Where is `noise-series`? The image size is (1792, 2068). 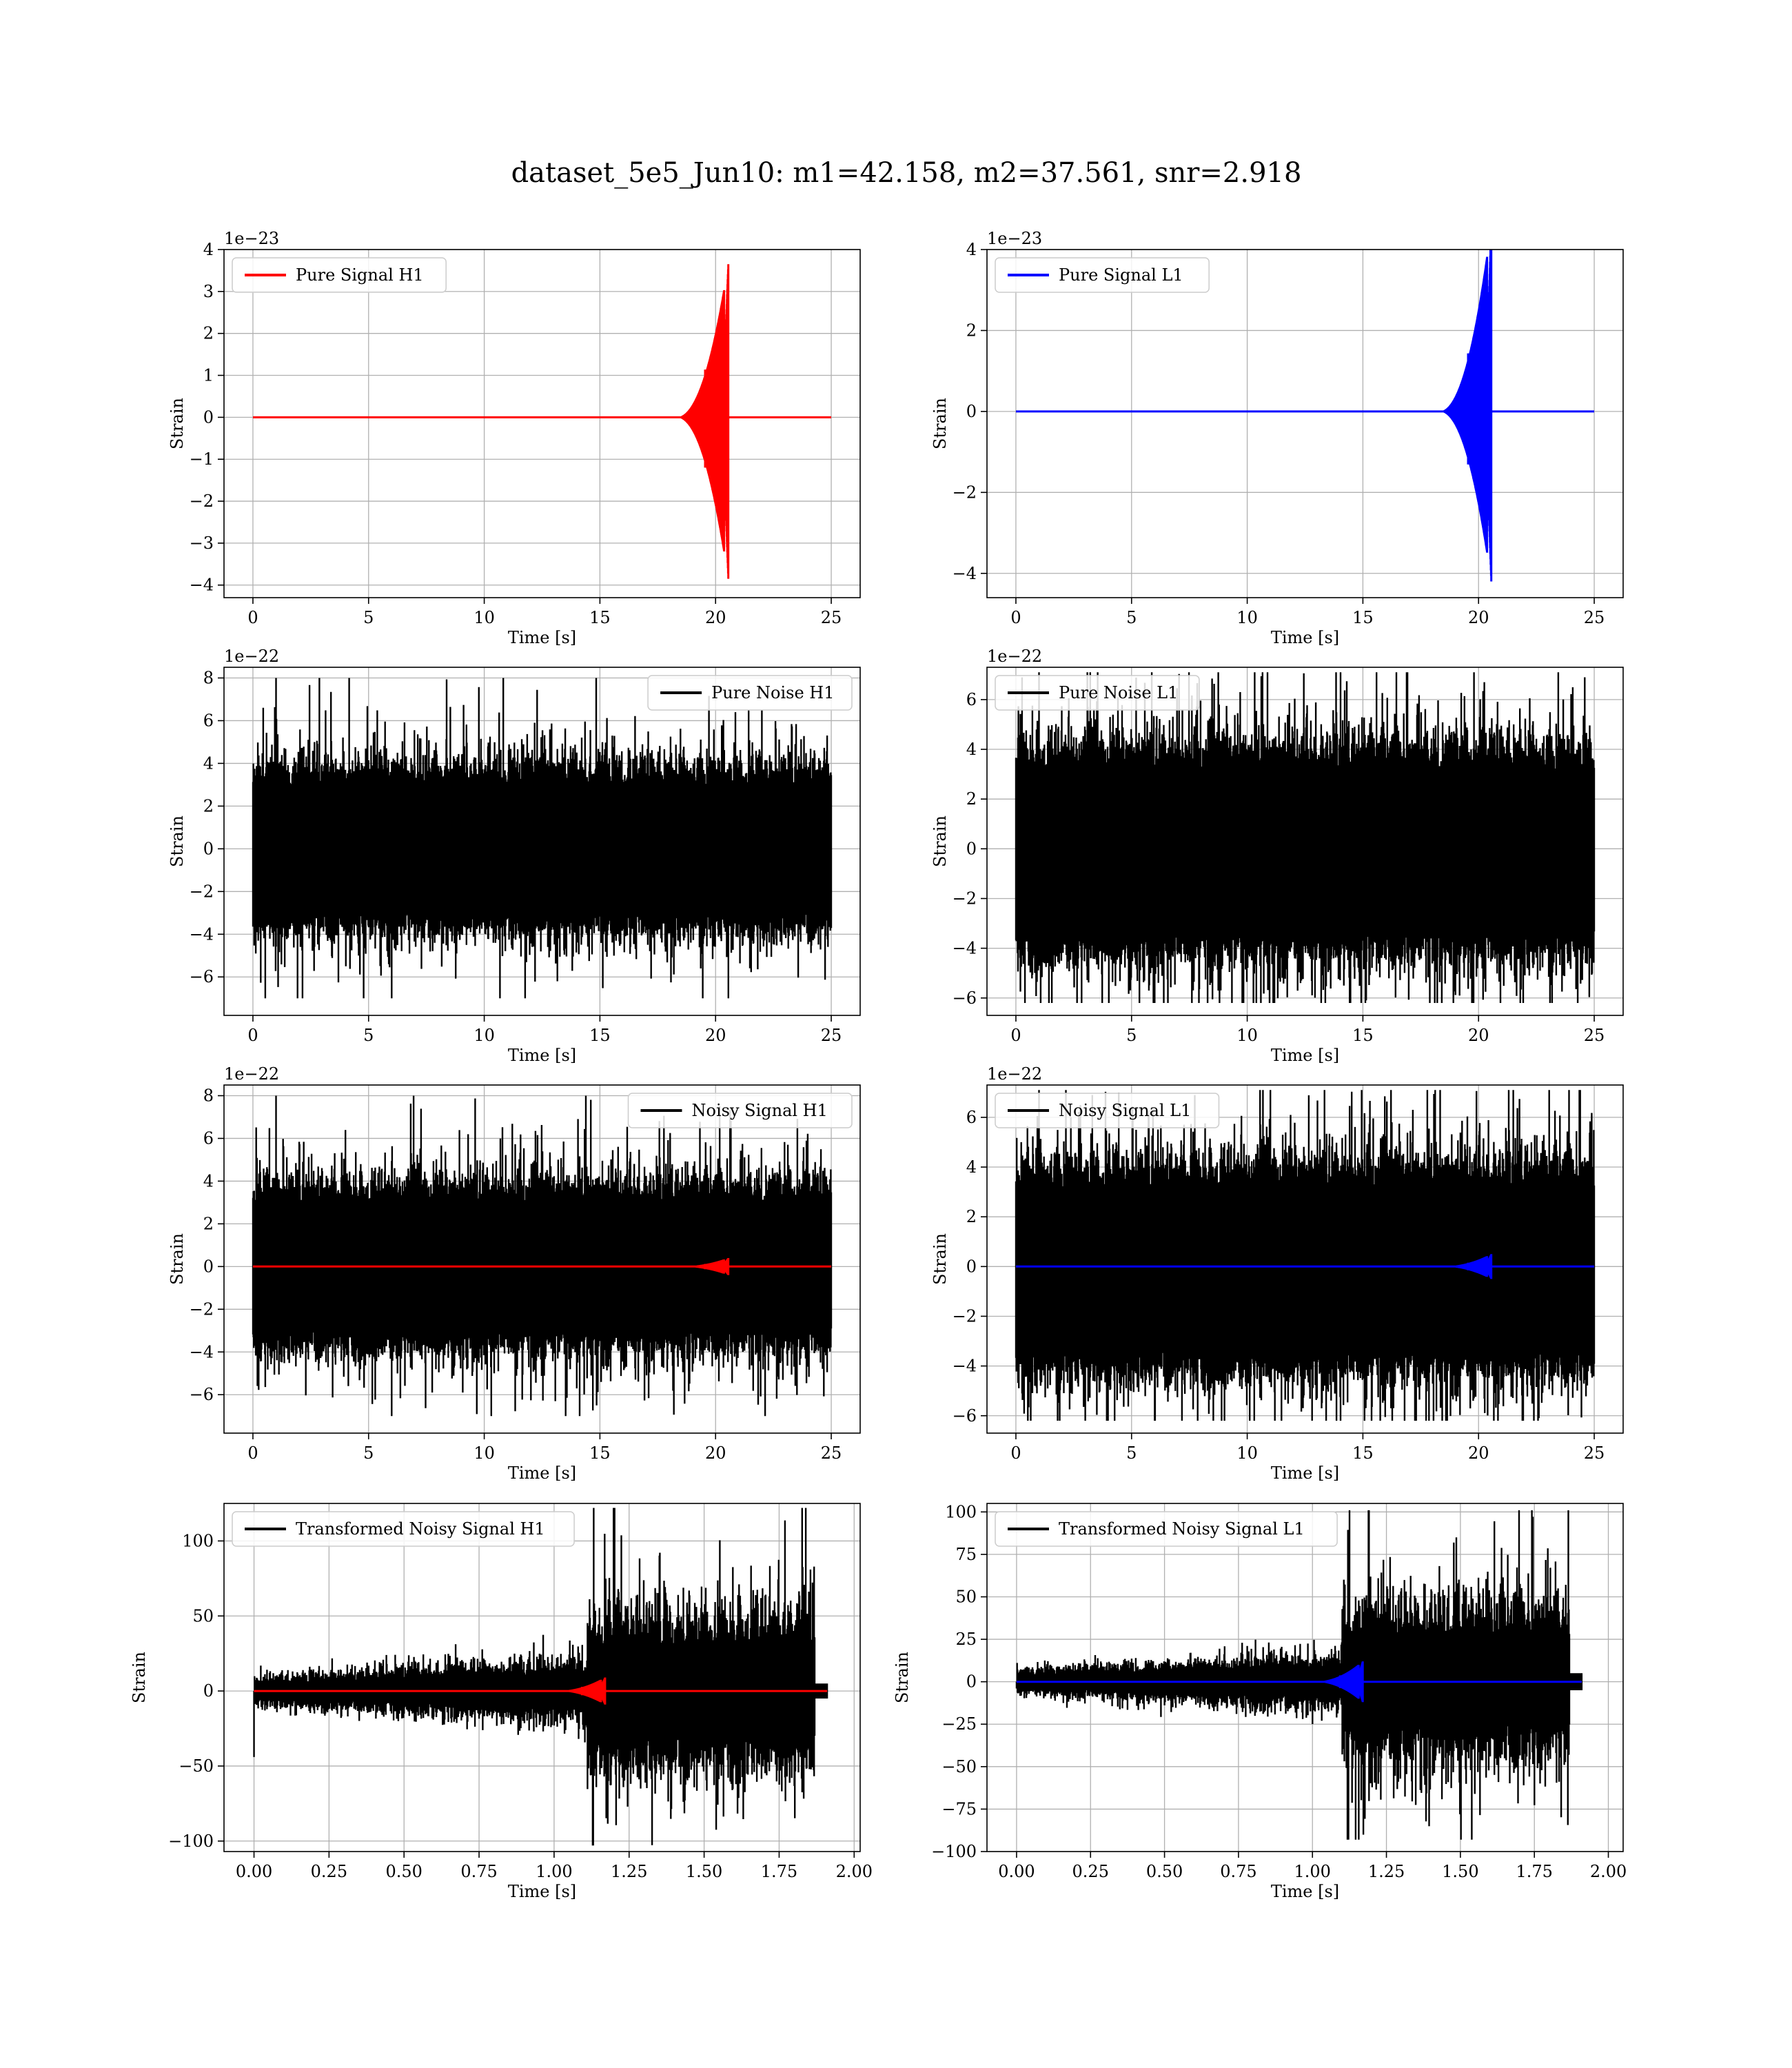
noise-series is located at coordinates (1305, 1255).